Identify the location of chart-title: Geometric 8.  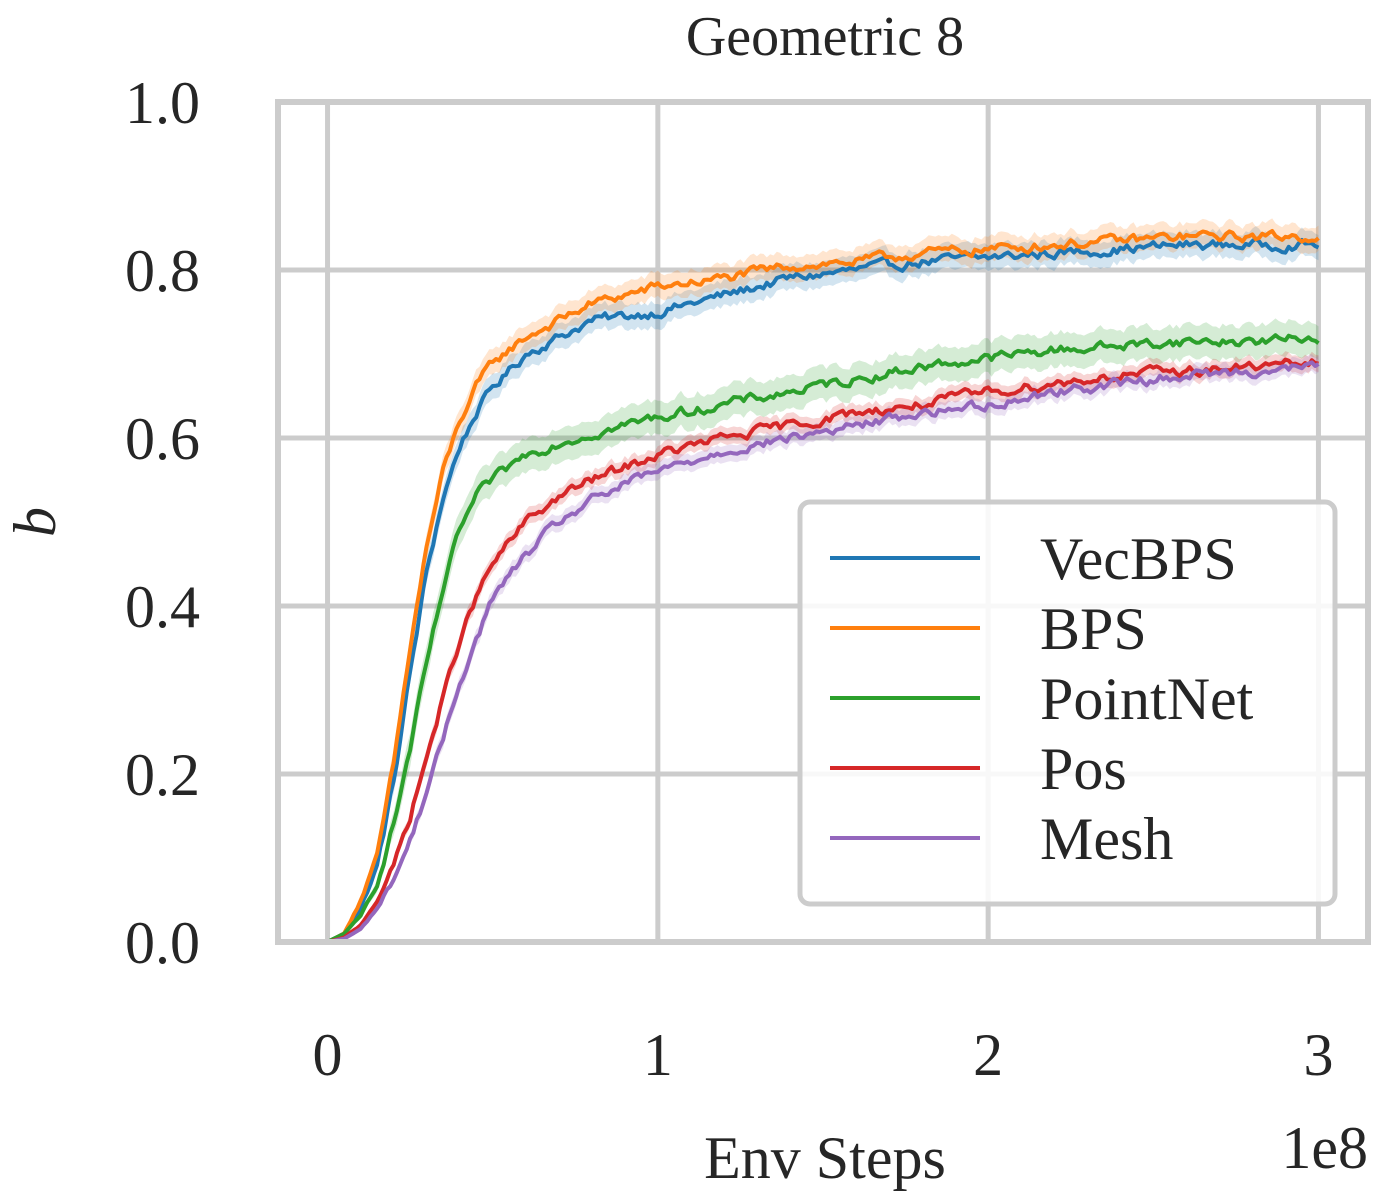
(825, 37).